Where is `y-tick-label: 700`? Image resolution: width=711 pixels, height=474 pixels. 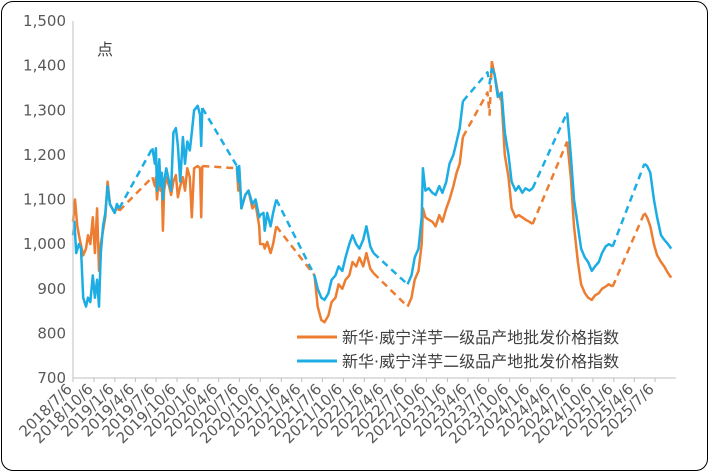
y-tick-label: 700 is located at coordinates (51, 378).